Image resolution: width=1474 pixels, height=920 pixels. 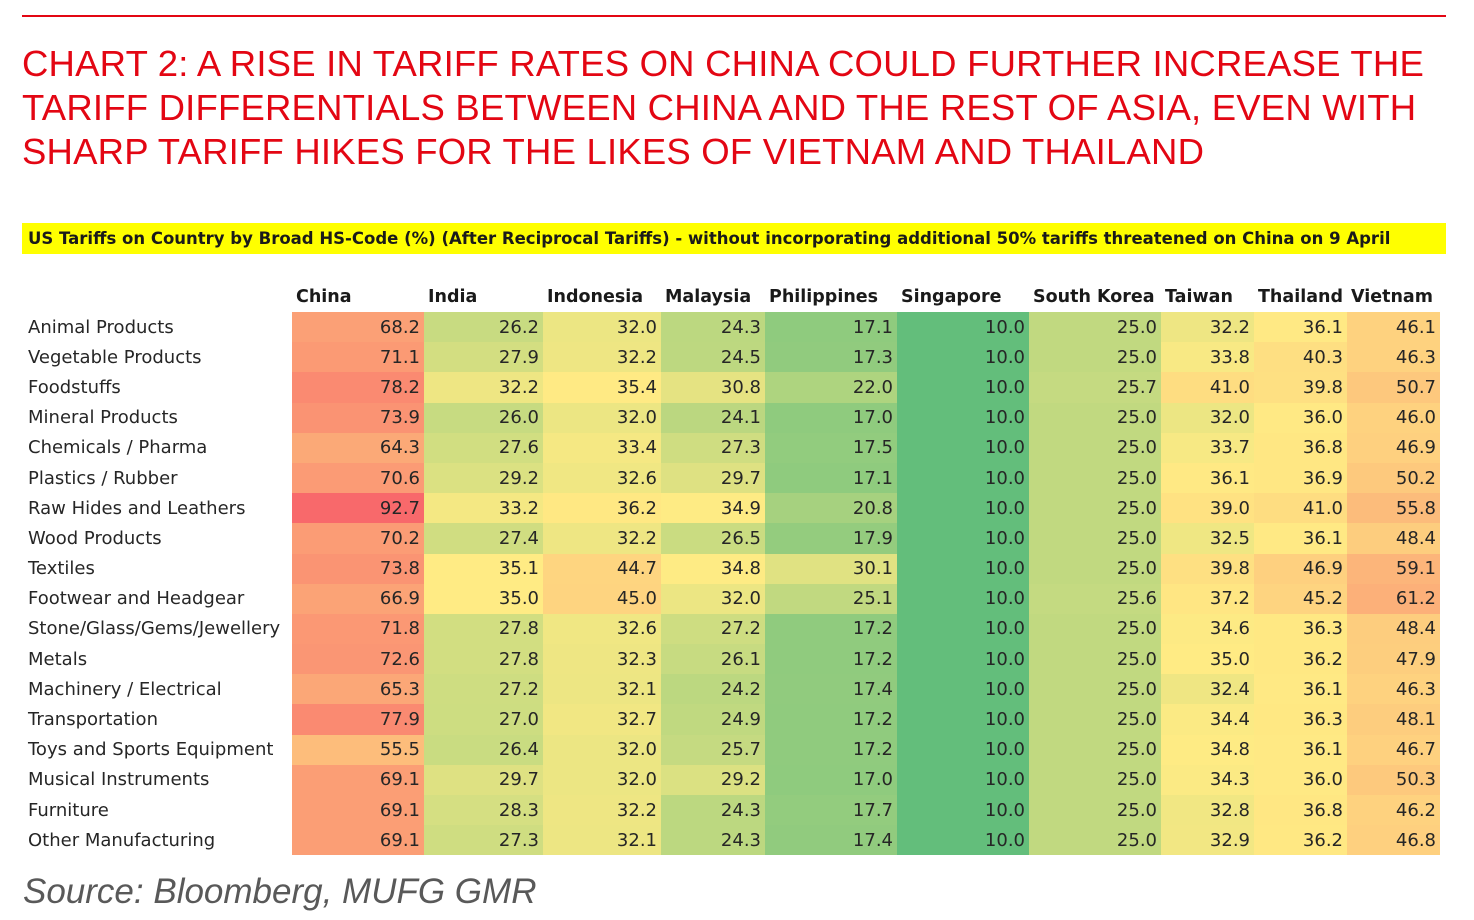 I want to click on heat-cell-taiwan: 32.8, so click(x=1207, y=810).